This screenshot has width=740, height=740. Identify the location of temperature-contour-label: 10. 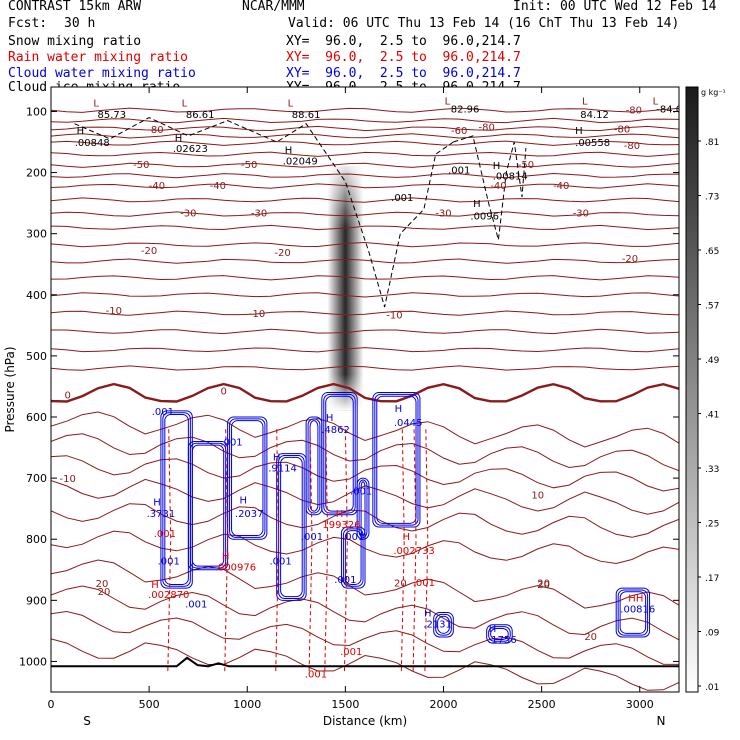
(537, 496).